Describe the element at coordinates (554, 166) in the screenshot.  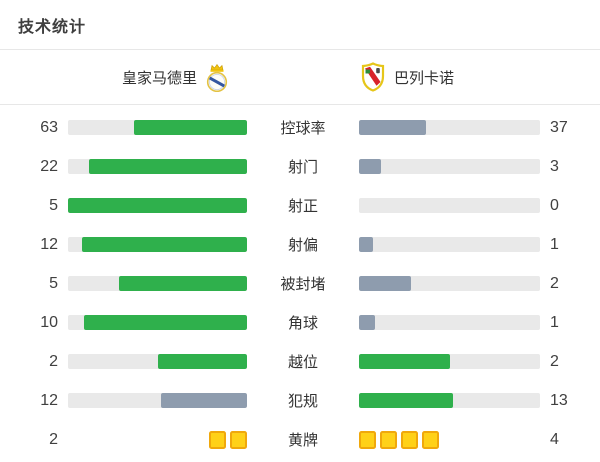
I see `away-value: 3` at that location.